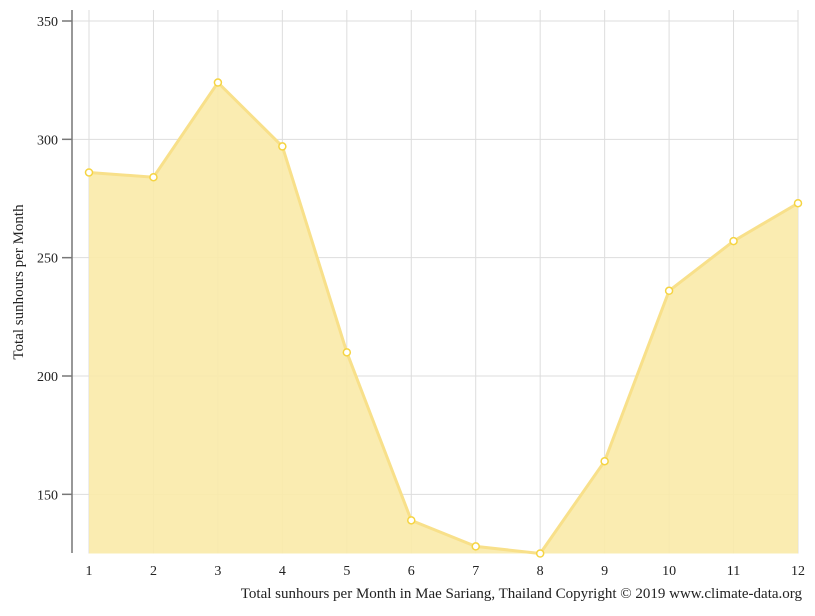  What do you see at coordinates (153, 571) in the screenshot?
I see `x-tick-label: 2` at bounding box center [153, 571].